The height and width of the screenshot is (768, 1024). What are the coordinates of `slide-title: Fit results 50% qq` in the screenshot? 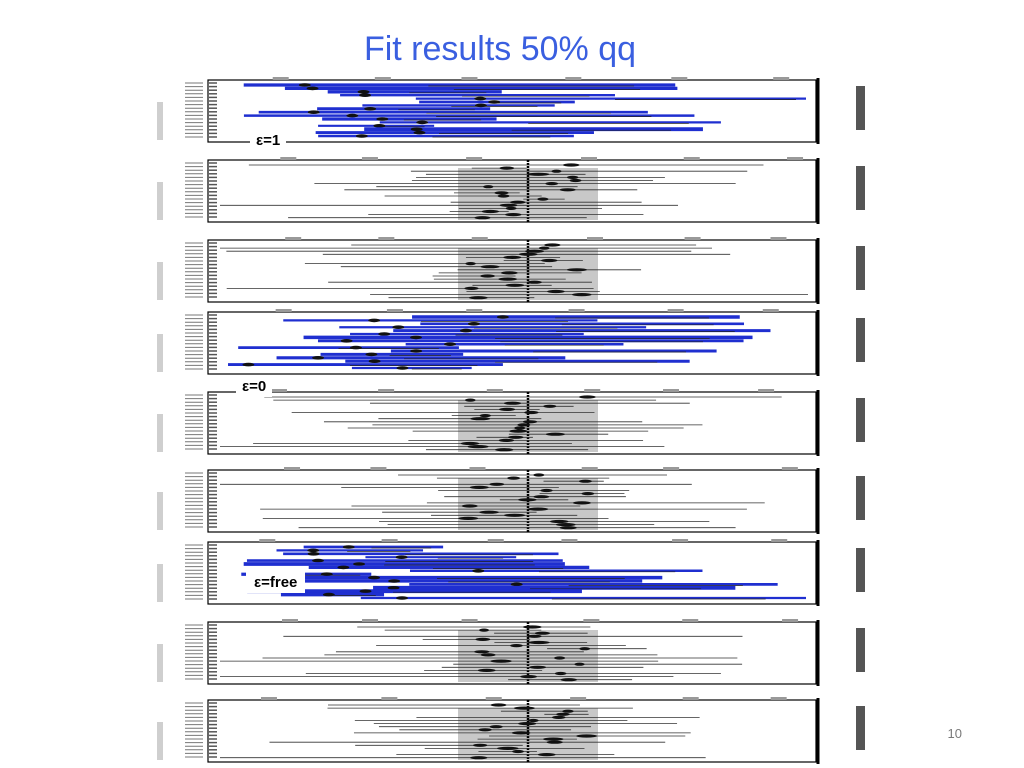 It's located at (500, 49).